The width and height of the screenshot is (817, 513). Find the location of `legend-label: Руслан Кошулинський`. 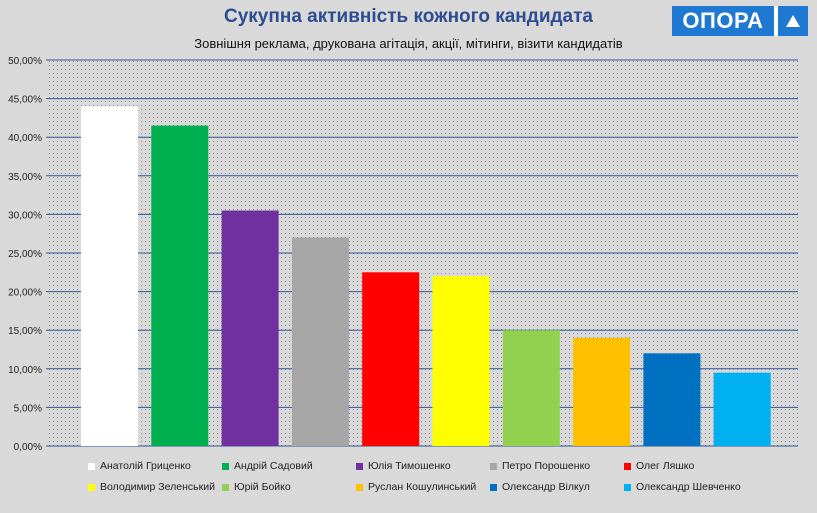

legend-label: Руслан Кошулинський is located at coordinates (422, 487).